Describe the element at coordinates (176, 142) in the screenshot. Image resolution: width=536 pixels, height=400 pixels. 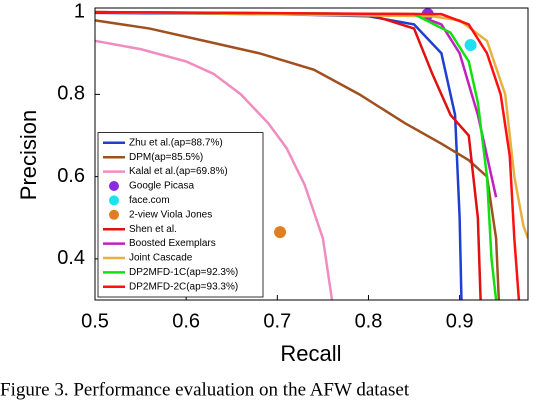
I see `legend-label: Zhu et al.(ap=88.7%)` at that location.